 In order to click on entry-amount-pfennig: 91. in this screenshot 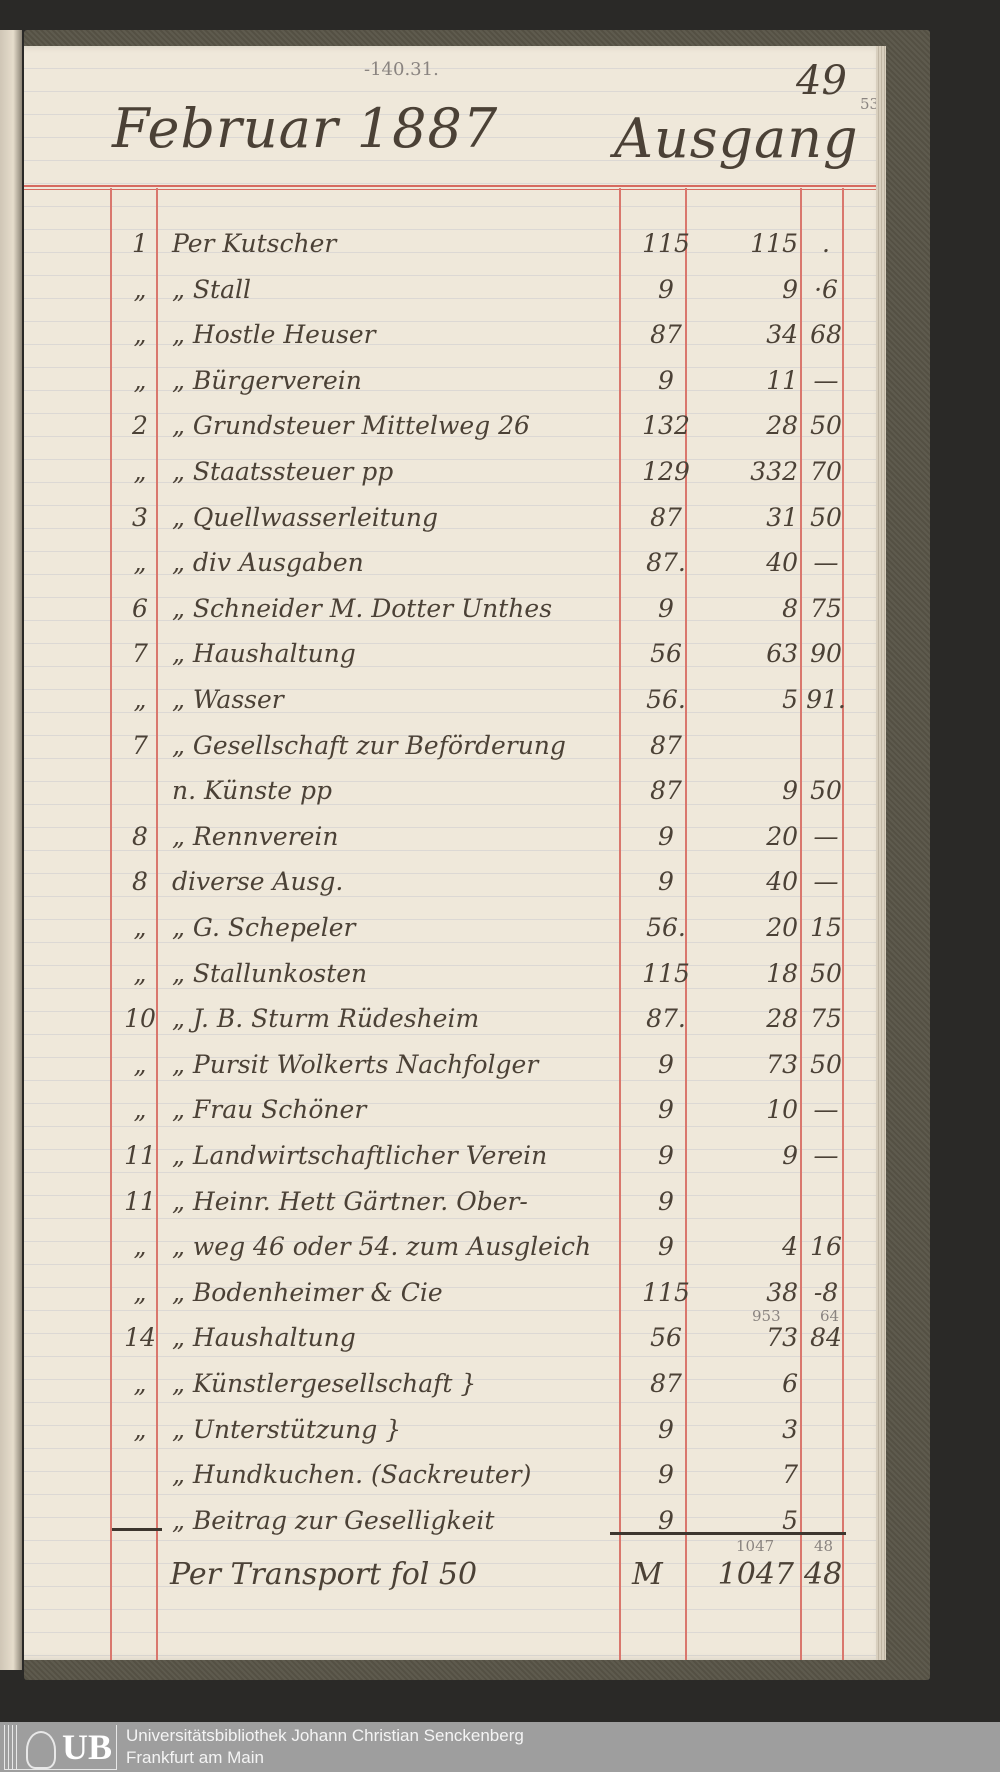, I will do `click(826, 699)`.